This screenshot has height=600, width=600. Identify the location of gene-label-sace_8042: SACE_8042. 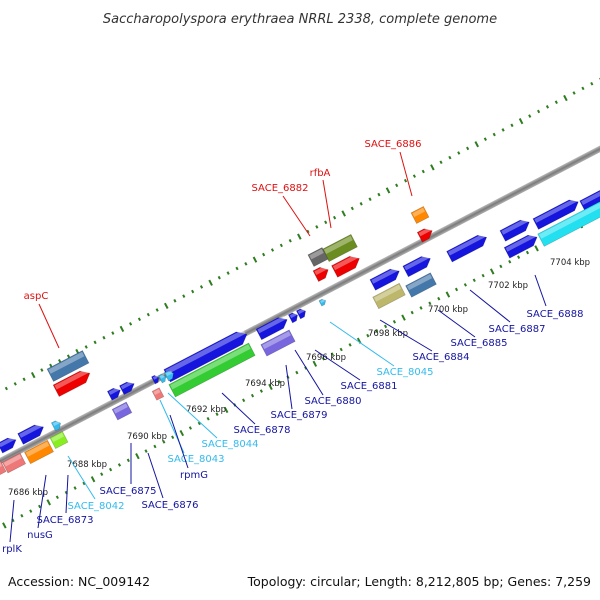
(96, 506).